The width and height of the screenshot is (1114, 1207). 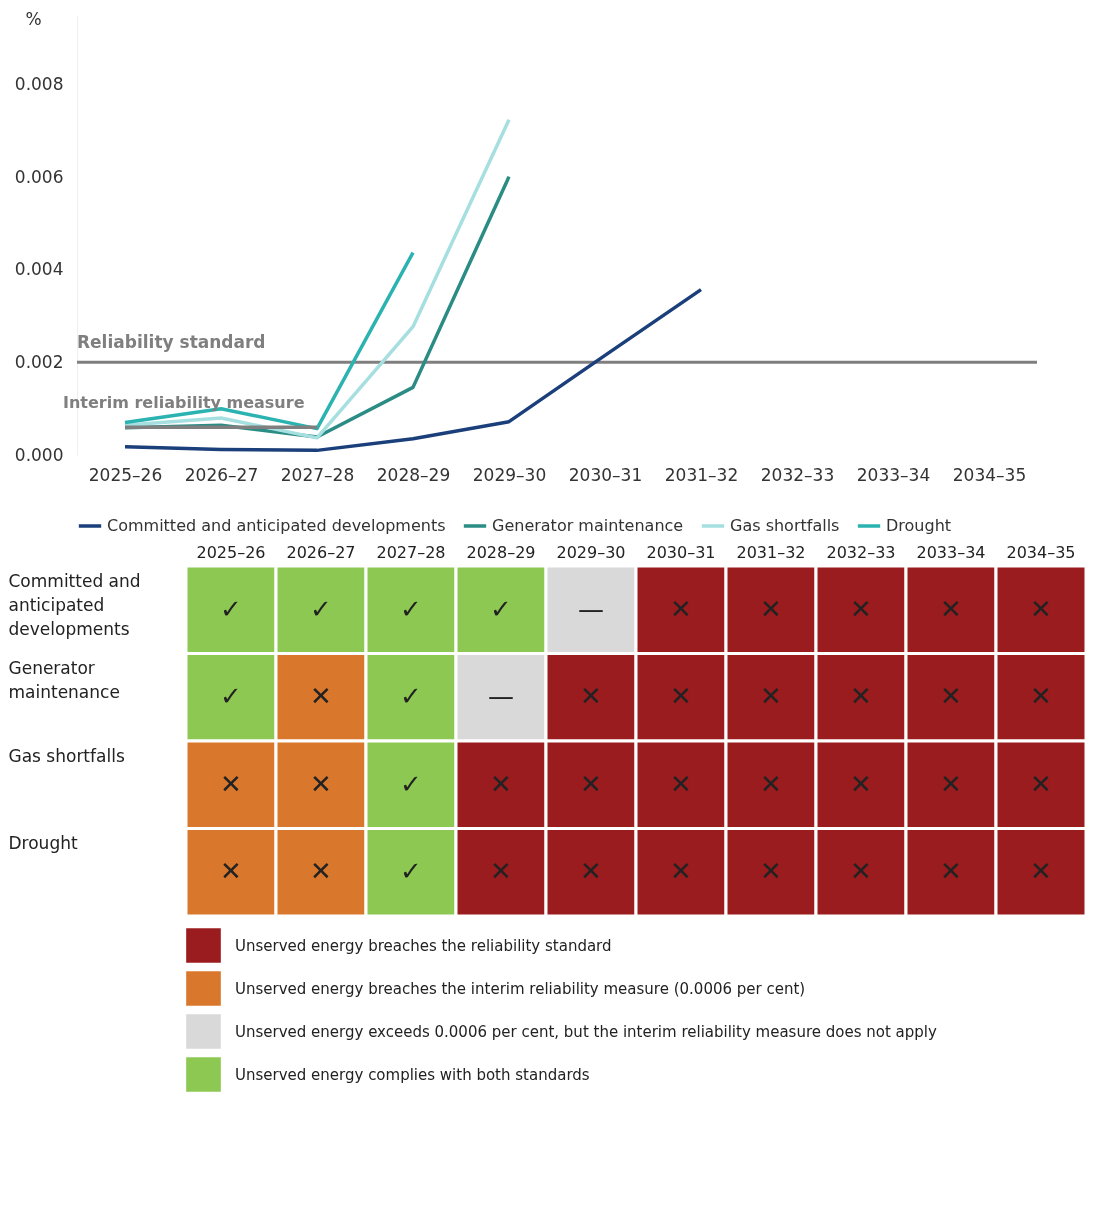 I want to click on y-tick-label: 0.002, so click(x=39, y=361).